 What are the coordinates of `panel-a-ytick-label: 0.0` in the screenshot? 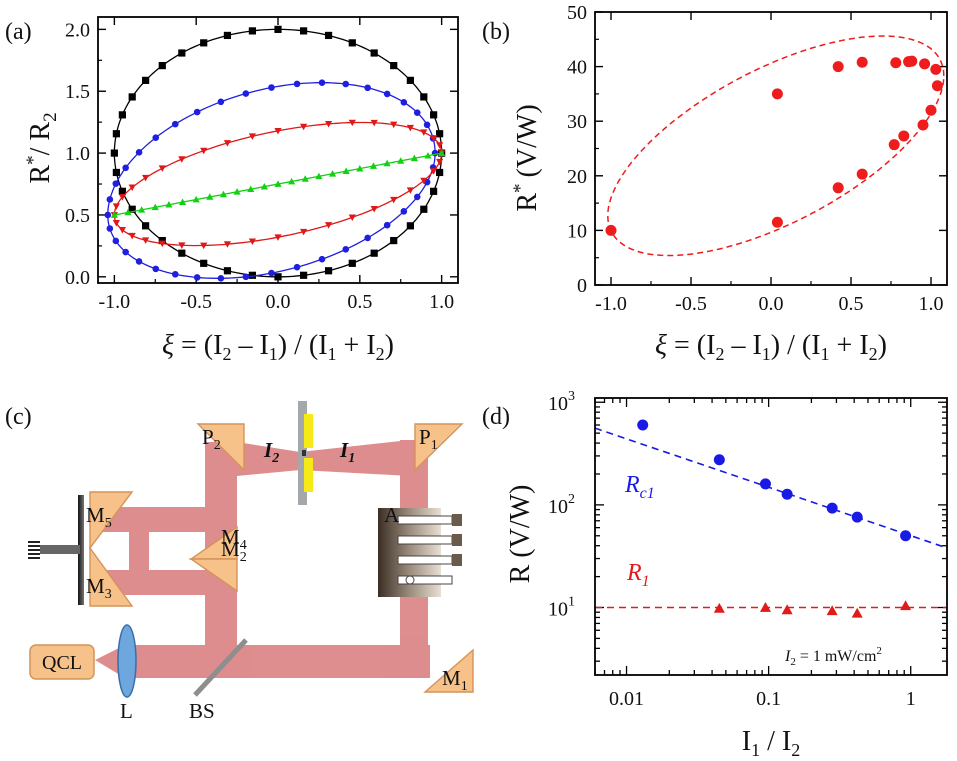 It's located at (77, 278).